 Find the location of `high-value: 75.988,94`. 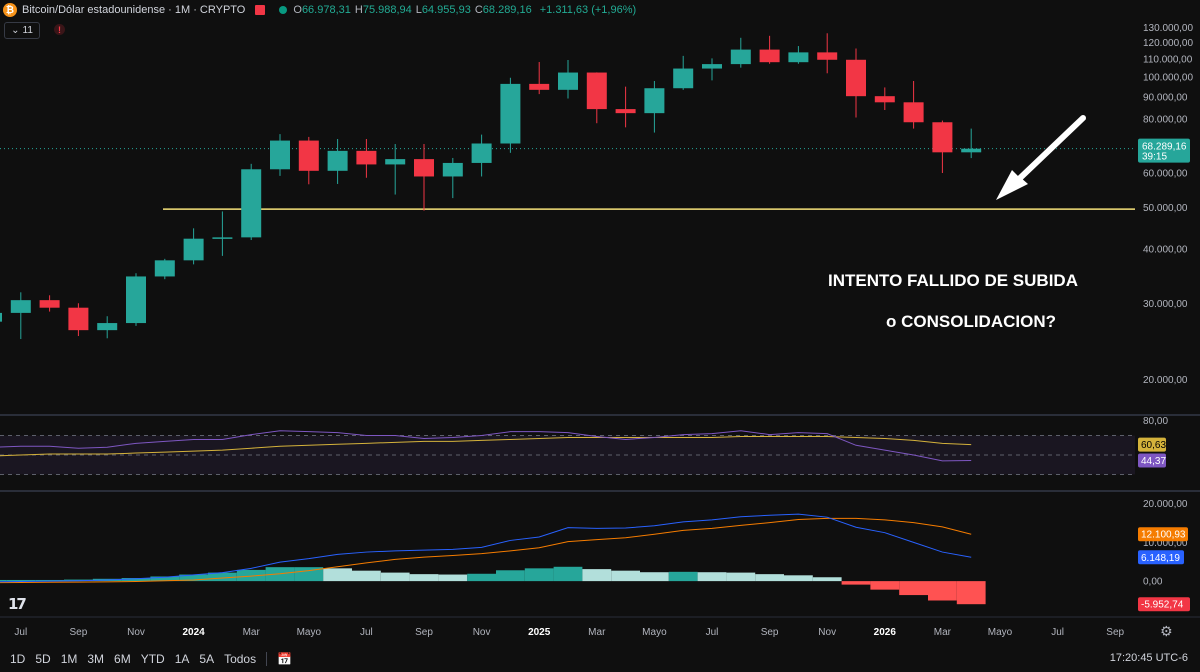

high-value: 75.988,94 is located at coordinates (387, 10).